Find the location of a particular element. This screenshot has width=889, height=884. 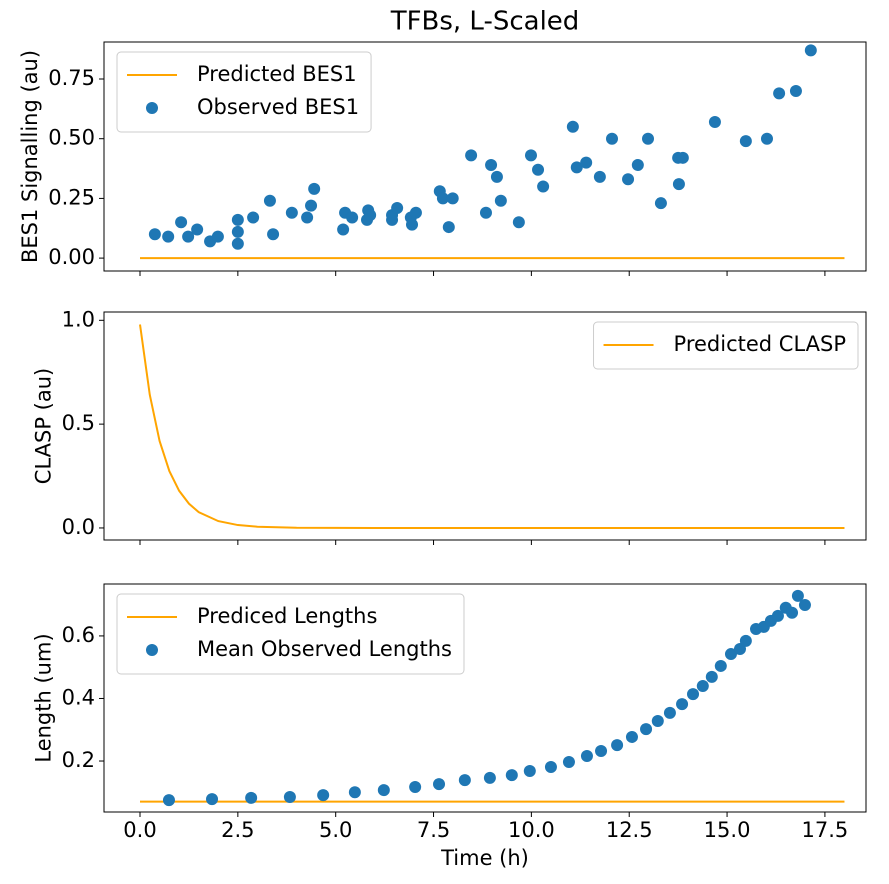

legend-label: Mean Observed Lengths is located at coordinates (324, 649).